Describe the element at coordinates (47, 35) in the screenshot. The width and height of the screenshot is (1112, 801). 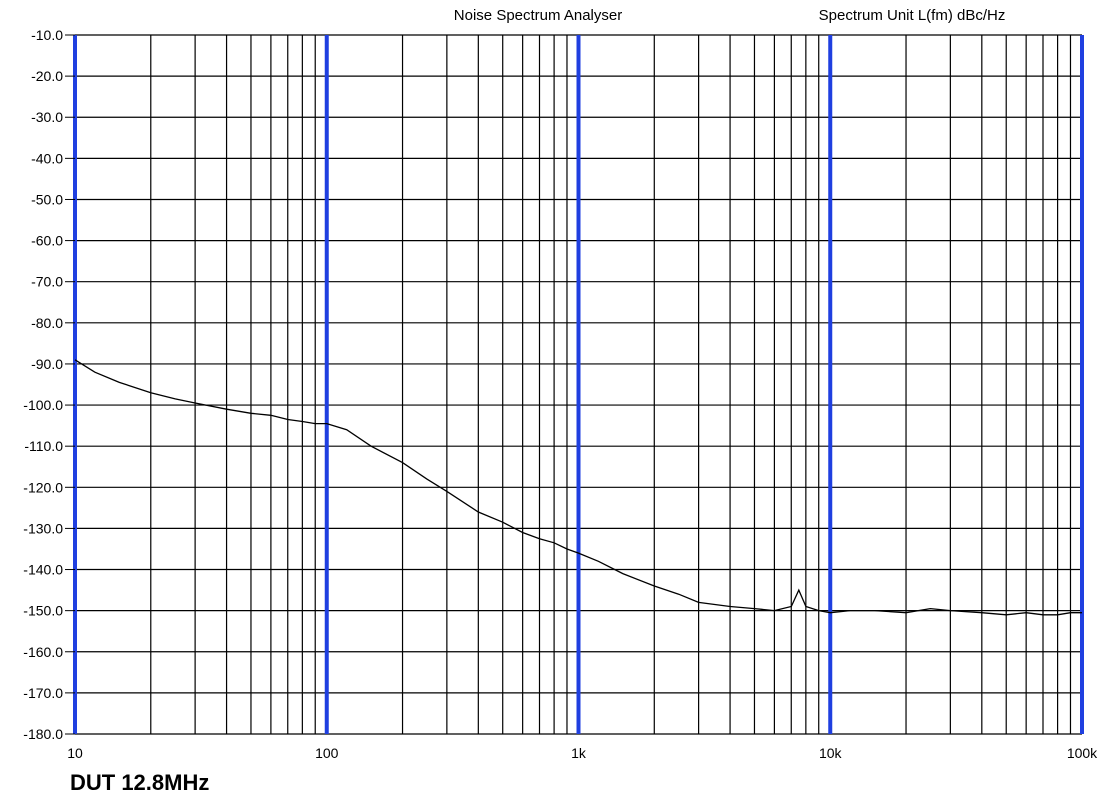
I see `y-tick-label: -10.0` at that location.